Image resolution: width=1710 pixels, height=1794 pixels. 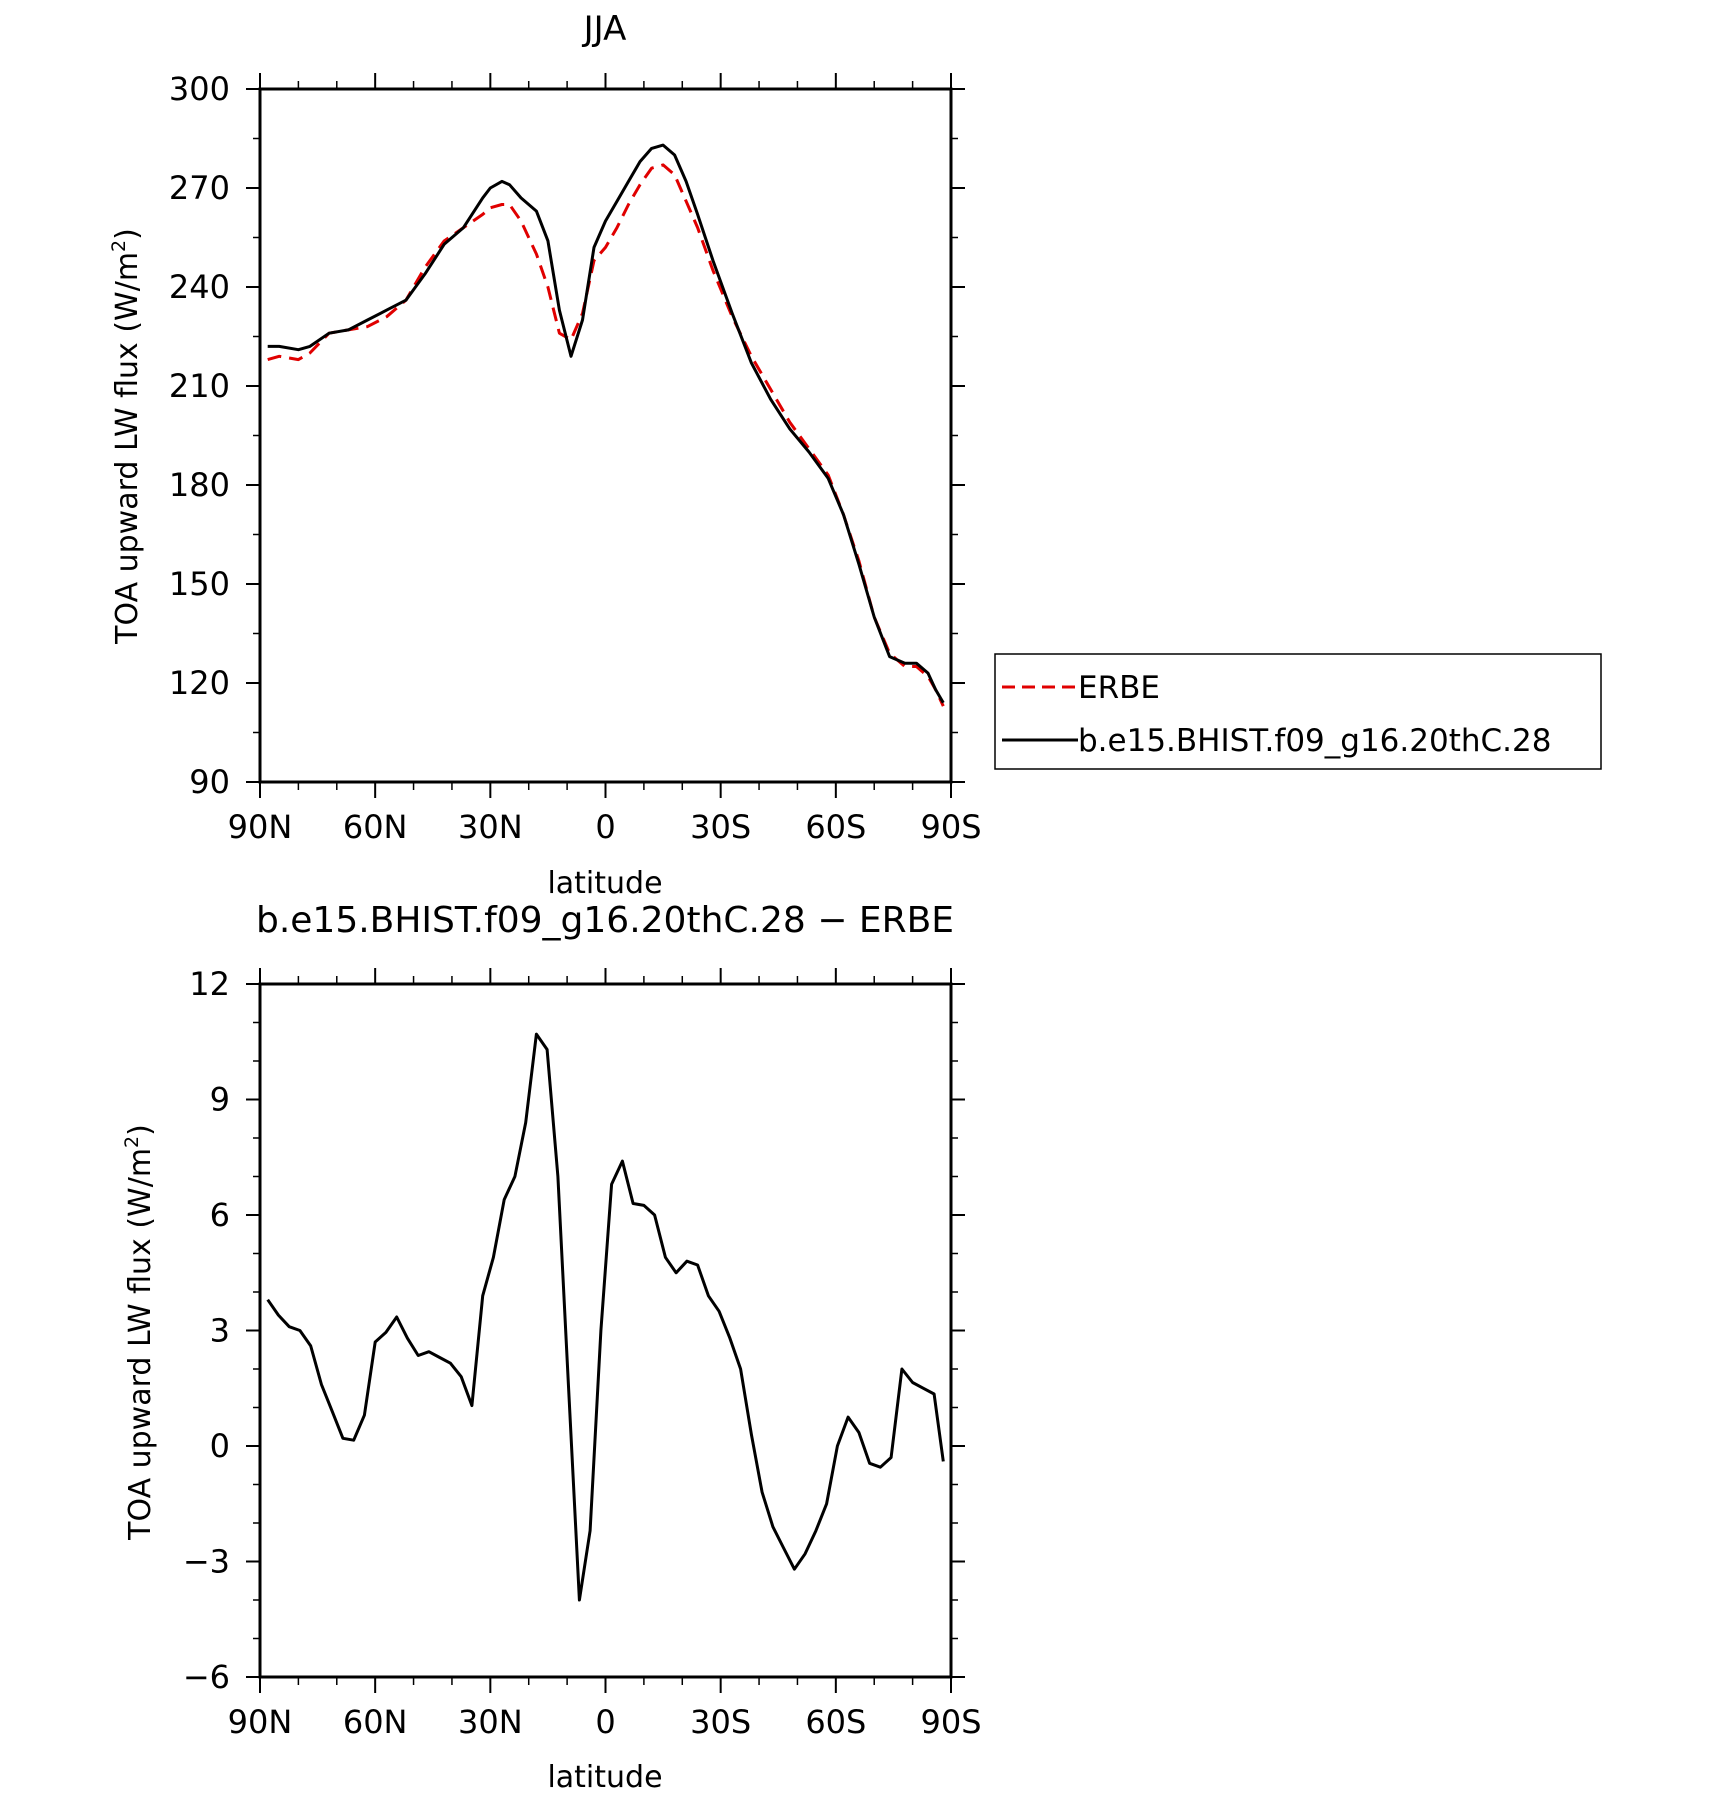 What do you see at coordinates (199, 287) in the screenshot?
I see `y-tick-label: 240` at bounding box center [199, 287].